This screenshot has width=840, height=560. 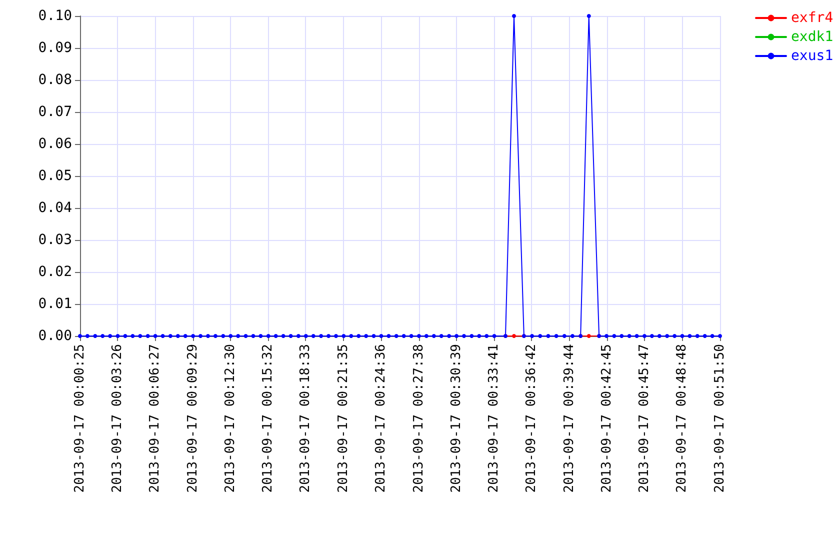 I want to click on x-tick-label: 2013-09-17 00:27:38, so click(x=418, y=418).